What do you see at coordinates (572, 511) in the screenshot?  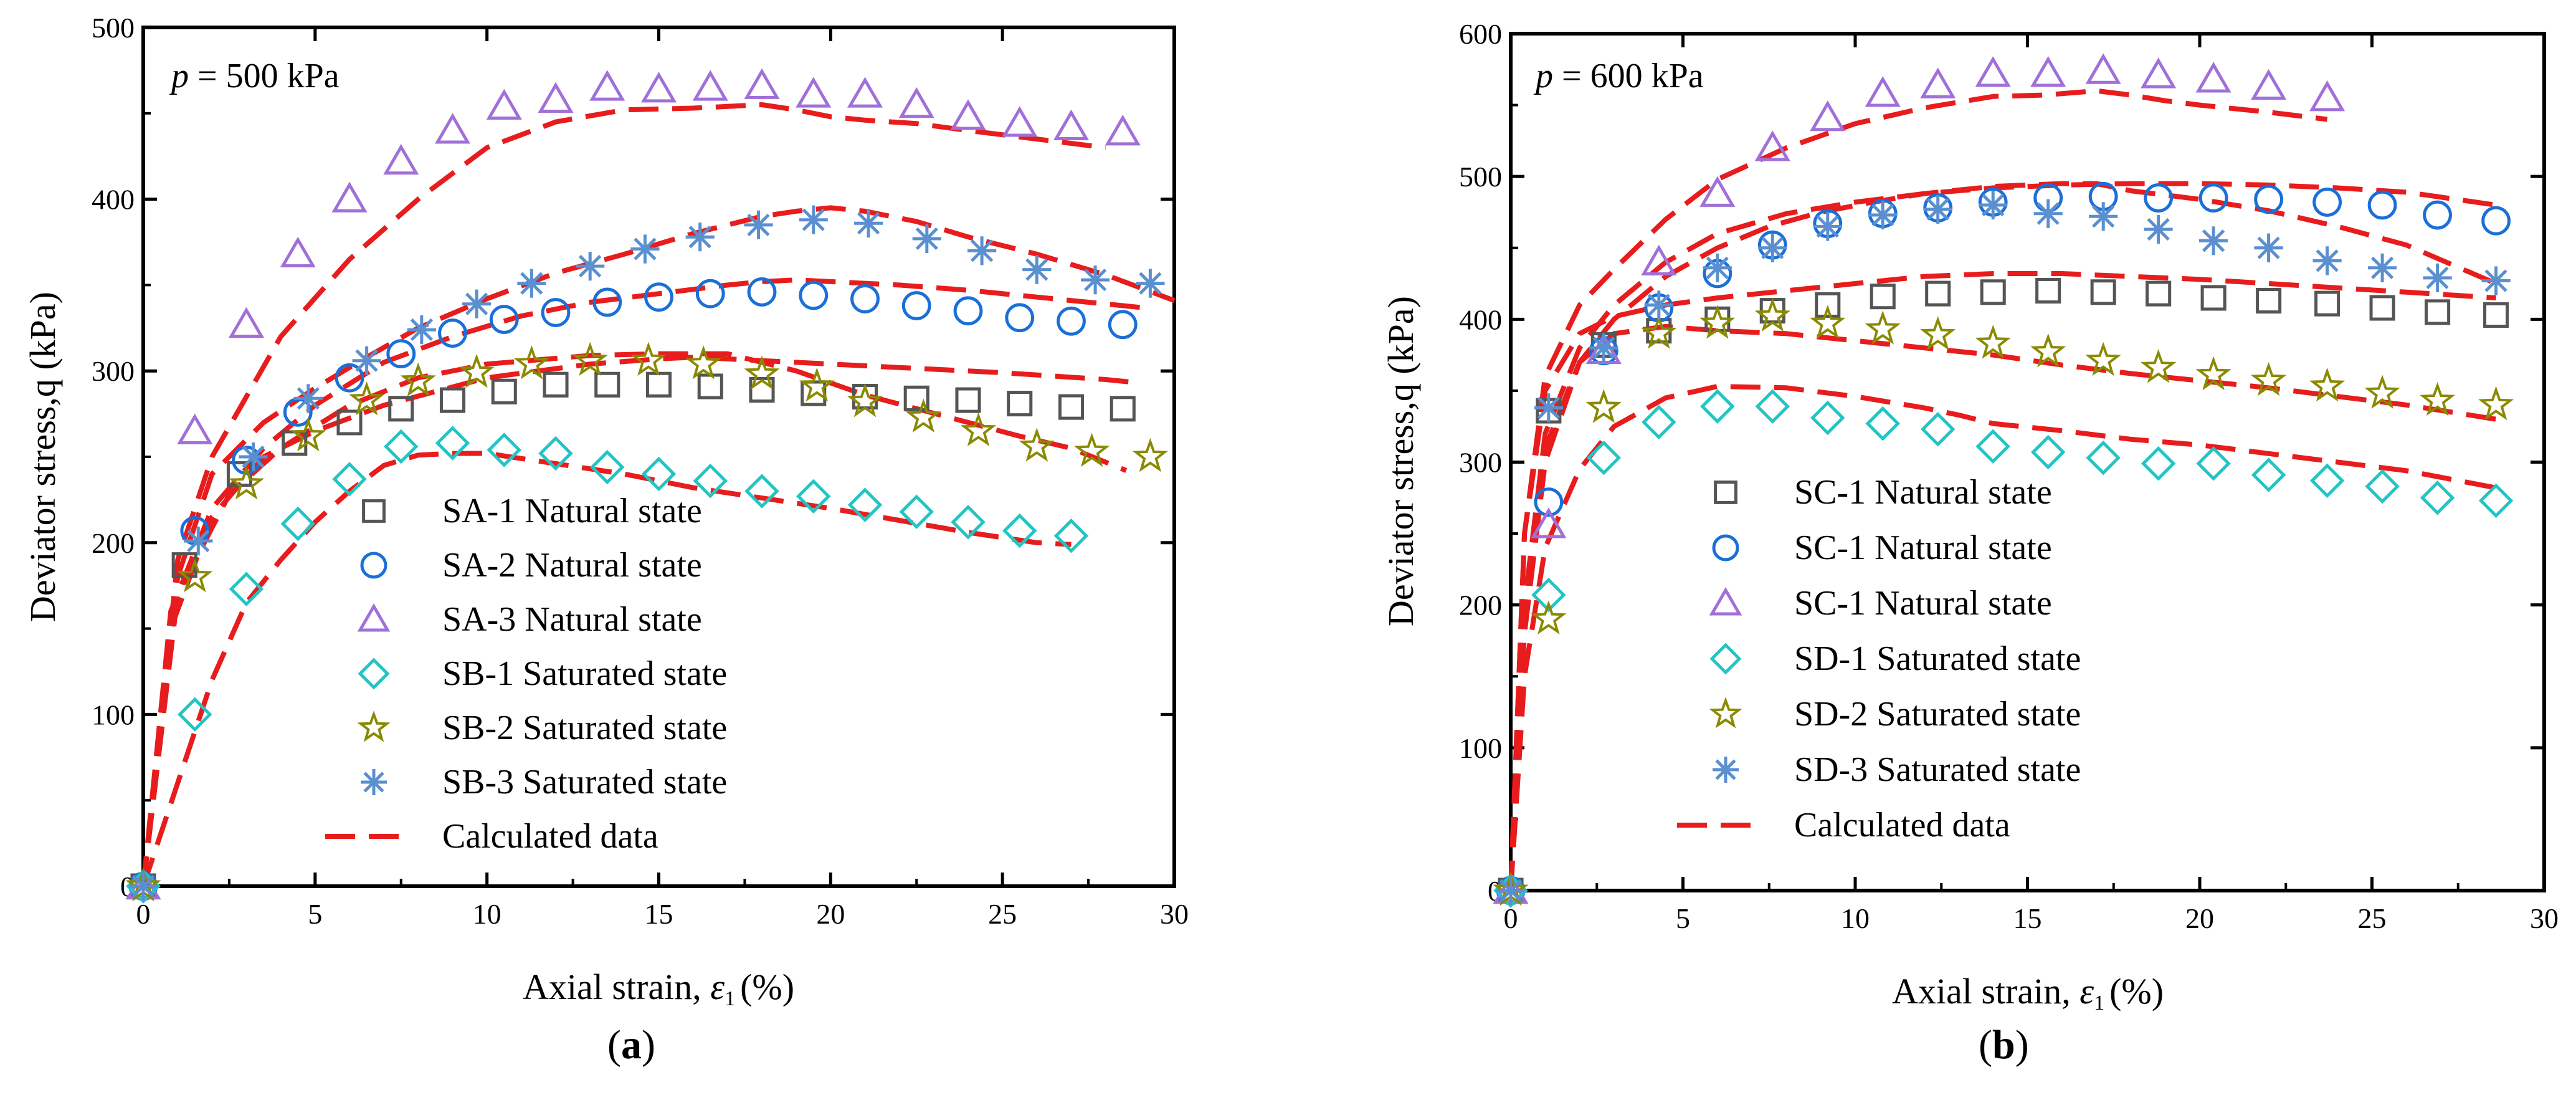 I see `legend-label-a-1: SA-1 Natural state` at bounding box center [572, 511].